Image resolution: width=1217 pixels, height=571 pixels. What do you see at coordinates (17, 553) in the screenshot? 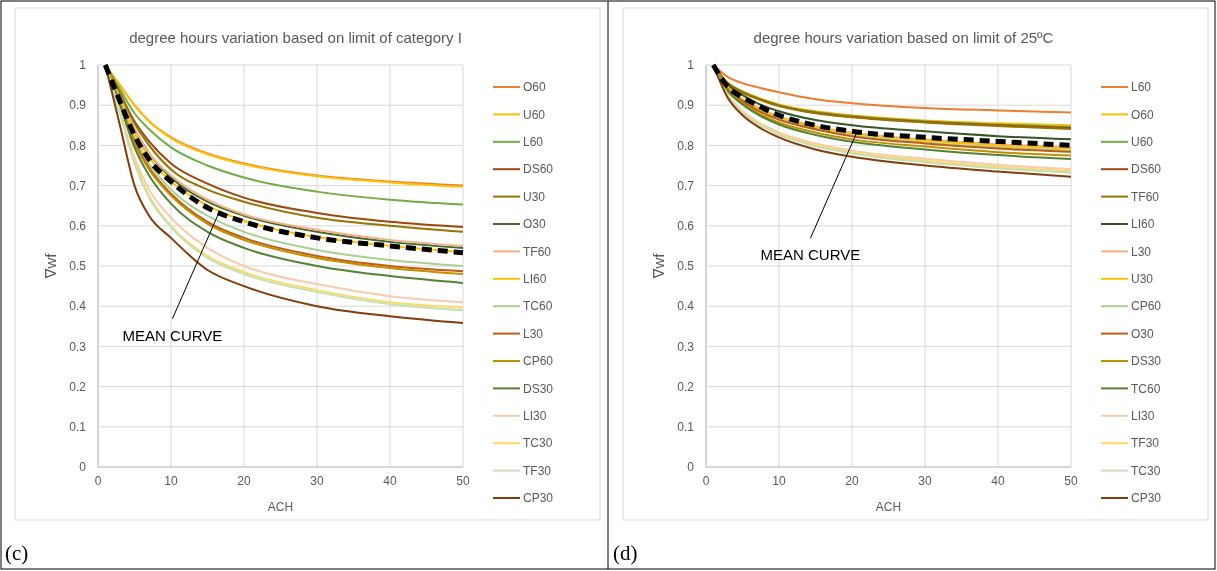
I see `text: (c)` at bounding box center [17, 553].